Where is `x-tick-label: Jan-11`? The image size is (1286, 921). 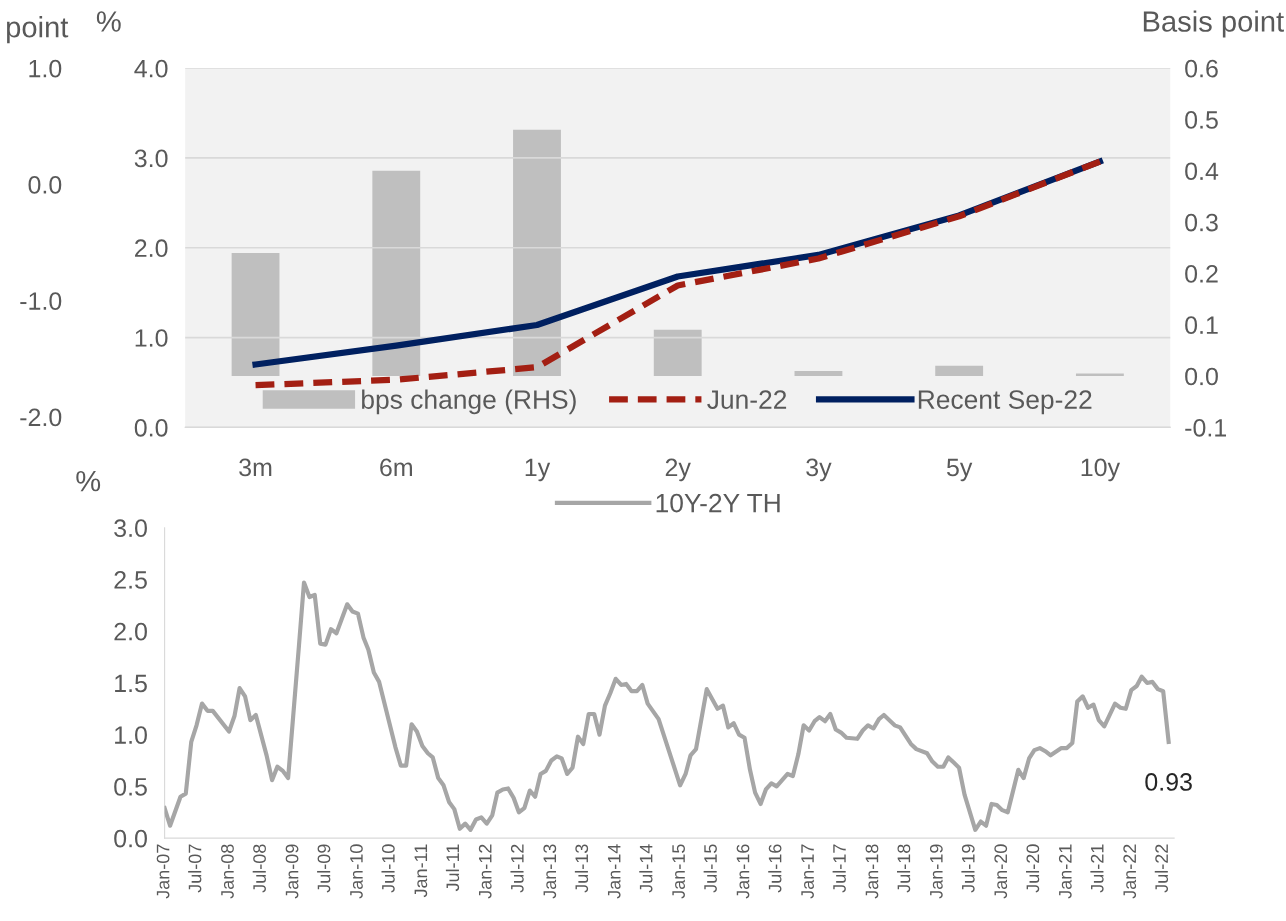
x-tick-label: Jan-11 is located at coordinates (421, 871).